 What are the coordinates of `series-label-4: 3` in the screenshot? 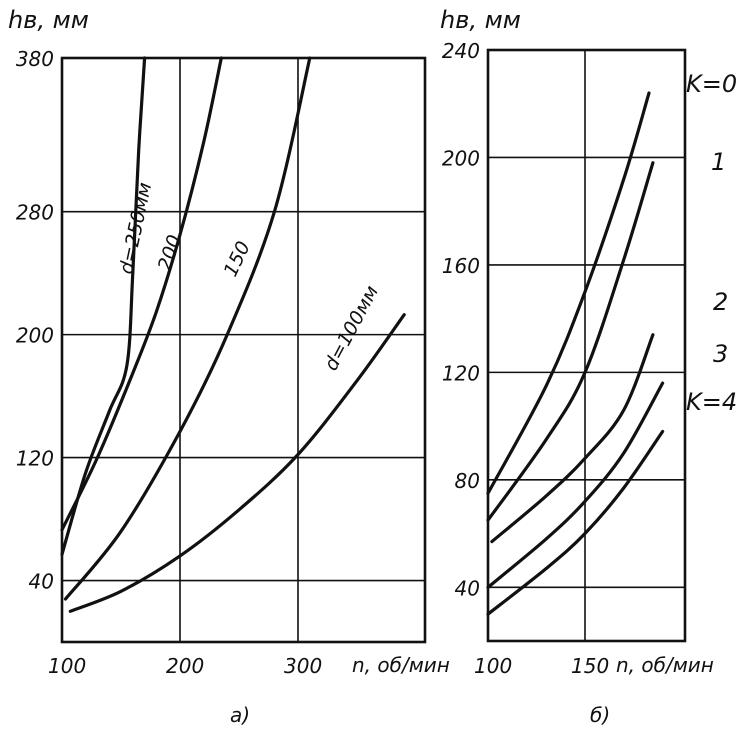 It's located at (720, 354).